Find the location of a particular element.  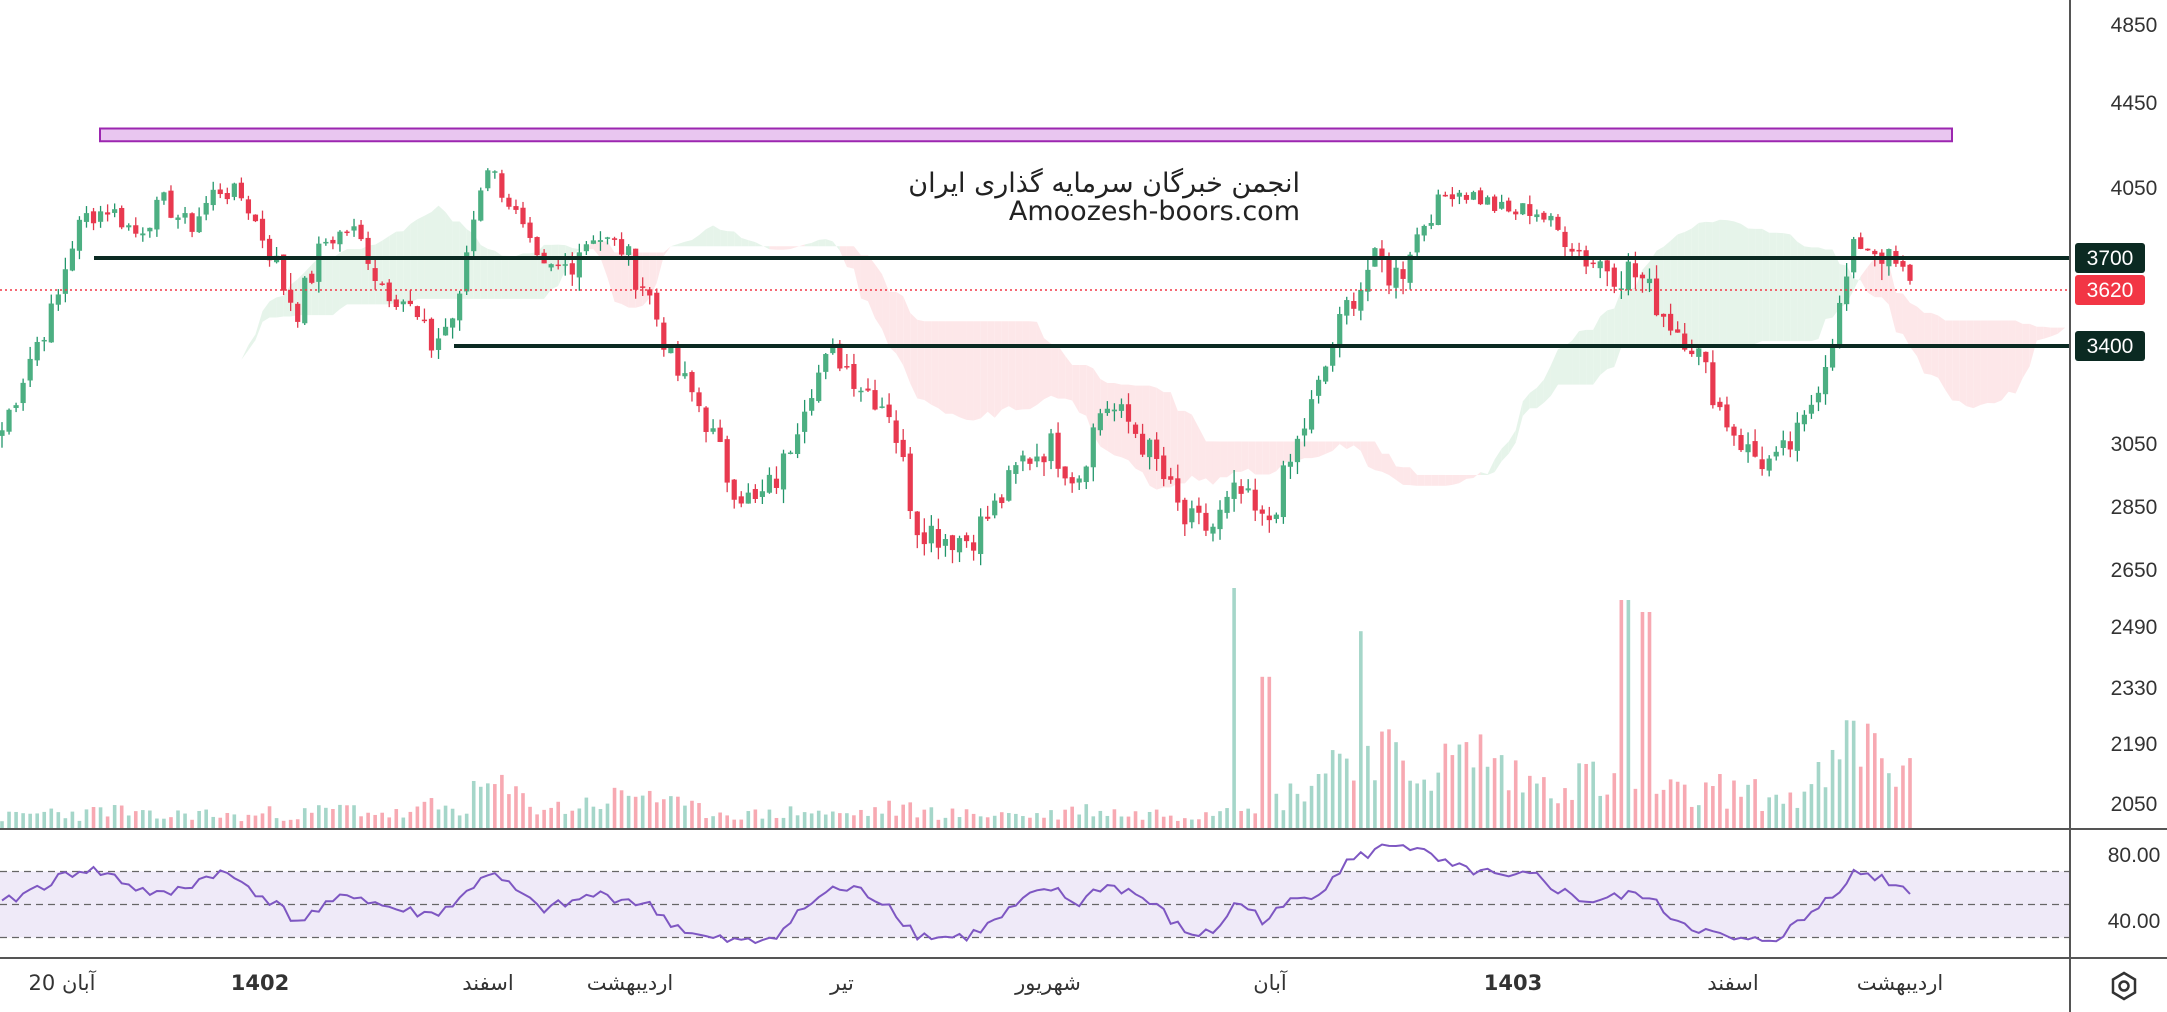

price-tag-current-bg is located at coordinates (2110, 290).